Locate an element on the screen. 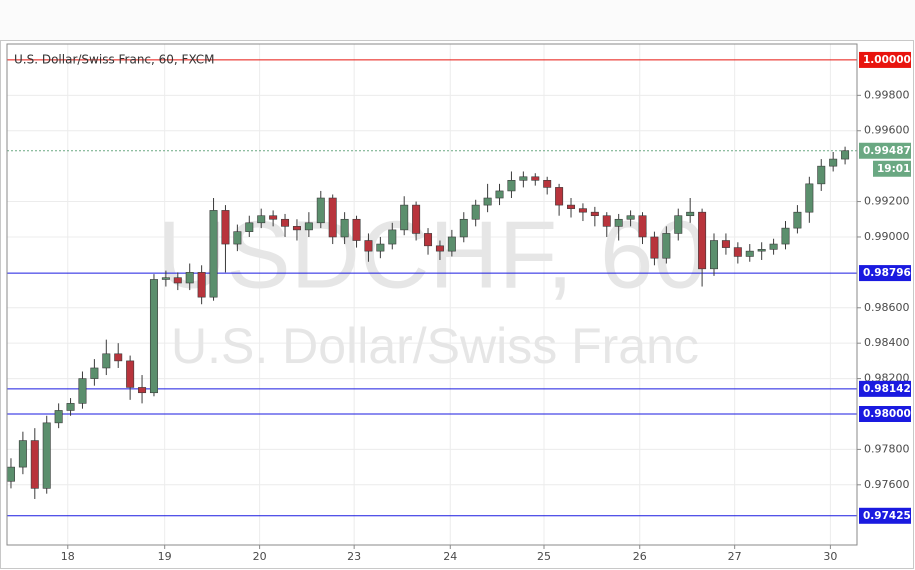  y-tick-label: 0.99000 is located at coordinates (887, 236).